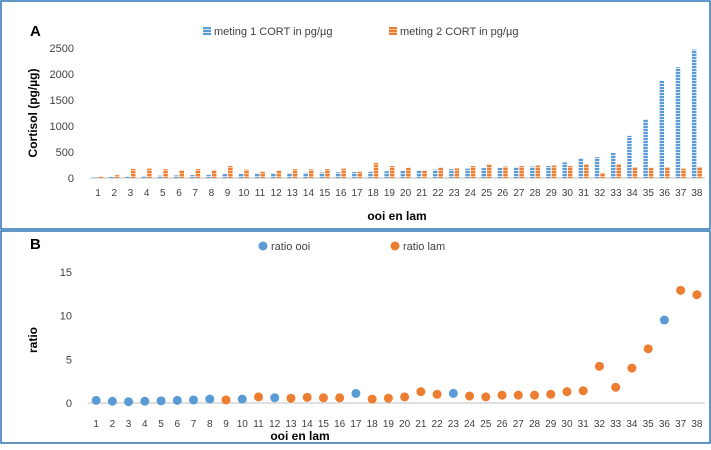 This screenshot has height=450, width=711. What do you see at coordinates (424, 247) in the screenshot?
I see `legend-label-ratio-lam: ratio lam` at bounding box center [424, 247].